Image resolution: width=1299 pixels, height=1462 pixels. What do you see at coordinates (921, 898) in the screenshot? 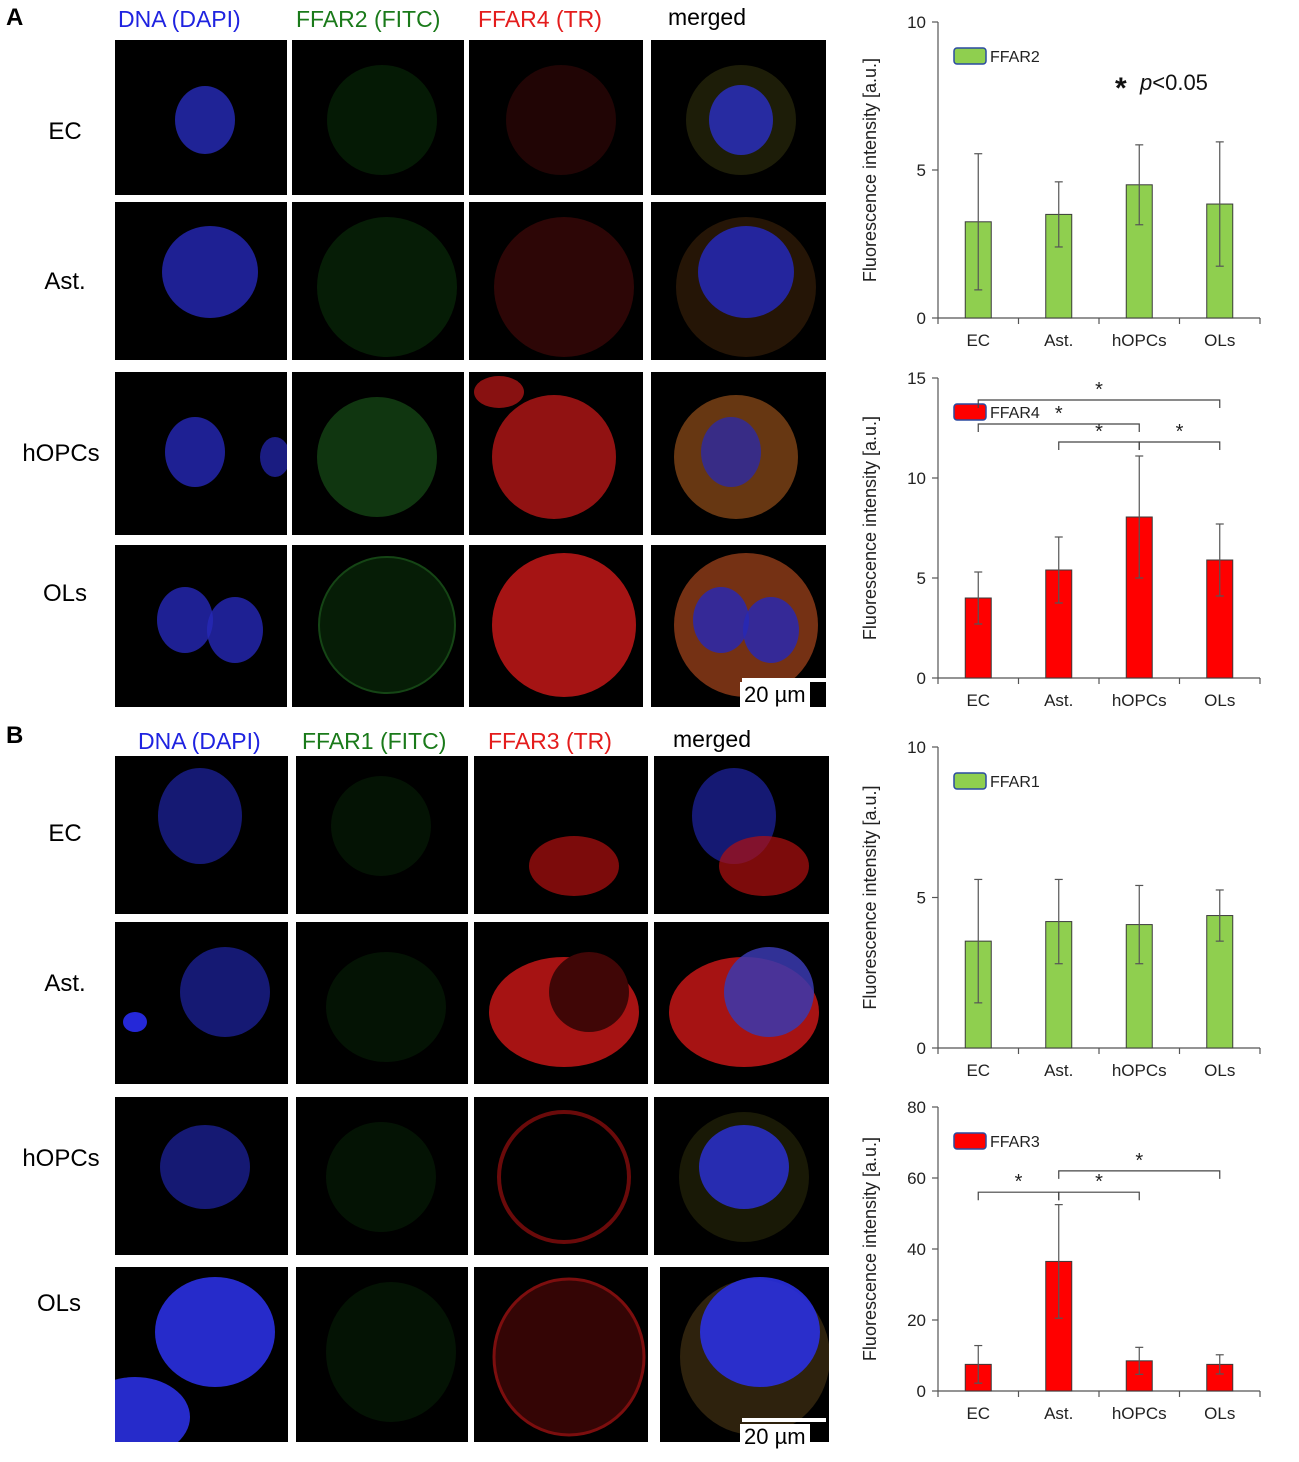
I see `y-tick-label: 5` at bounding box center [921, 898].